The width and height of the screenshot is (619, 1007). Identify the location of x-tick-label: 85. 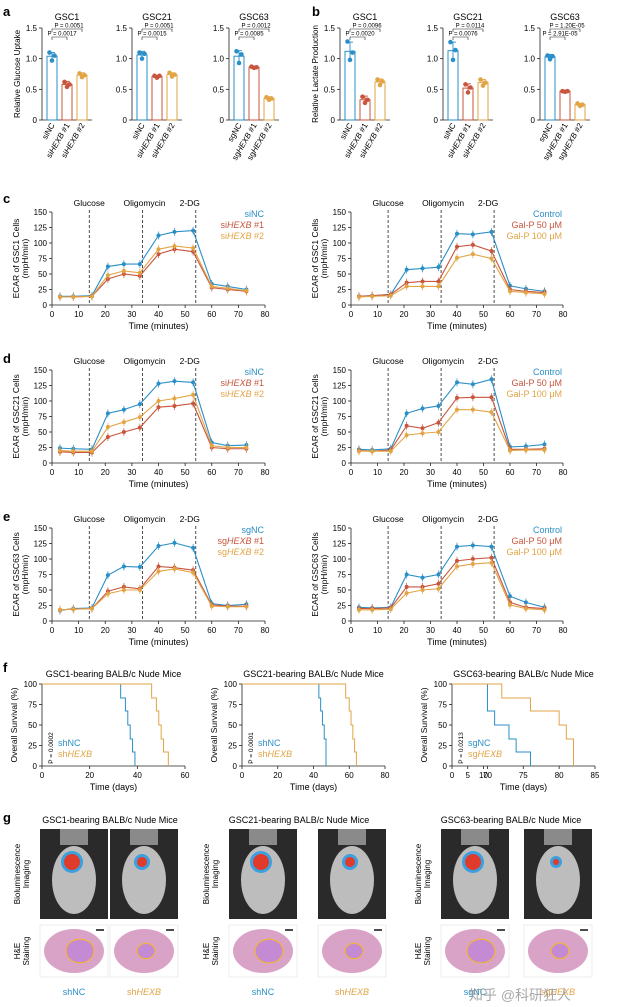
(595, 775).